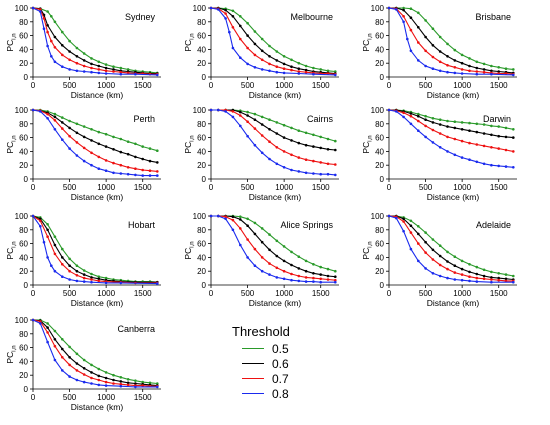  What do you see at coordinates (261, 362) in the screenshot?
I see `legend: Threshold 0.5 0.6 0.7 0.8` at bounding box center [261, 362].